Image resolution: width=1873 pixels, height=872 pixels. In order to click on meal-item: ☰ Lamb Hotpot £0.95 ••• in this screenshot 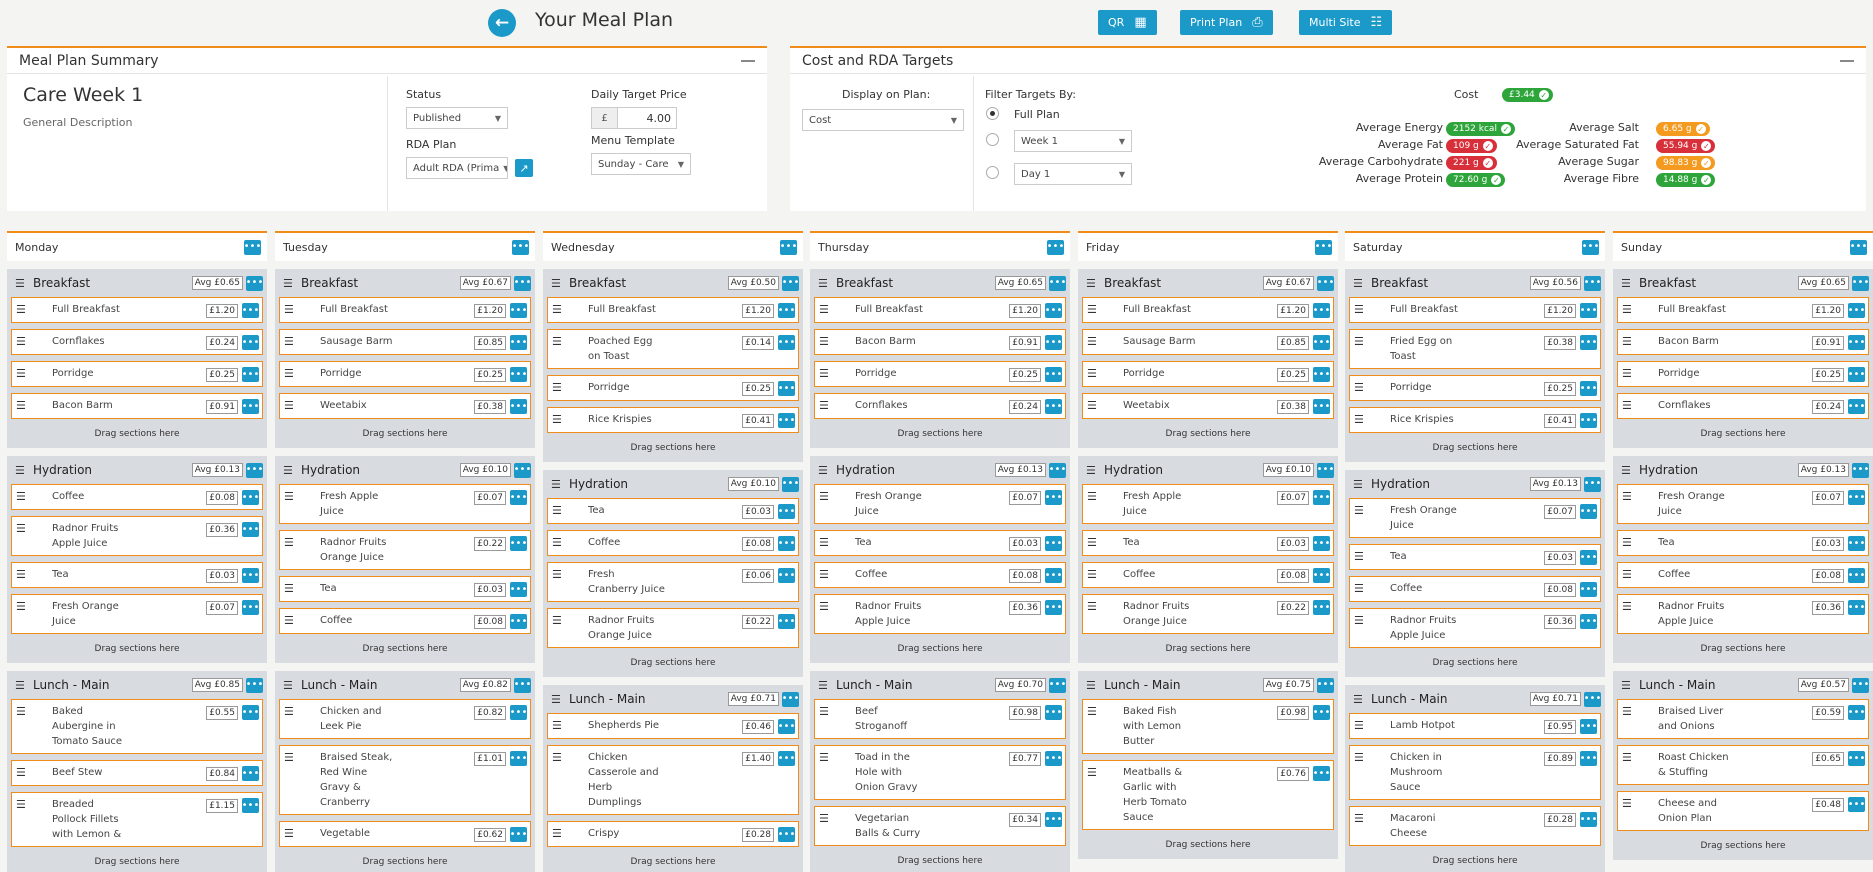, I will do `click(1475, 726)`.